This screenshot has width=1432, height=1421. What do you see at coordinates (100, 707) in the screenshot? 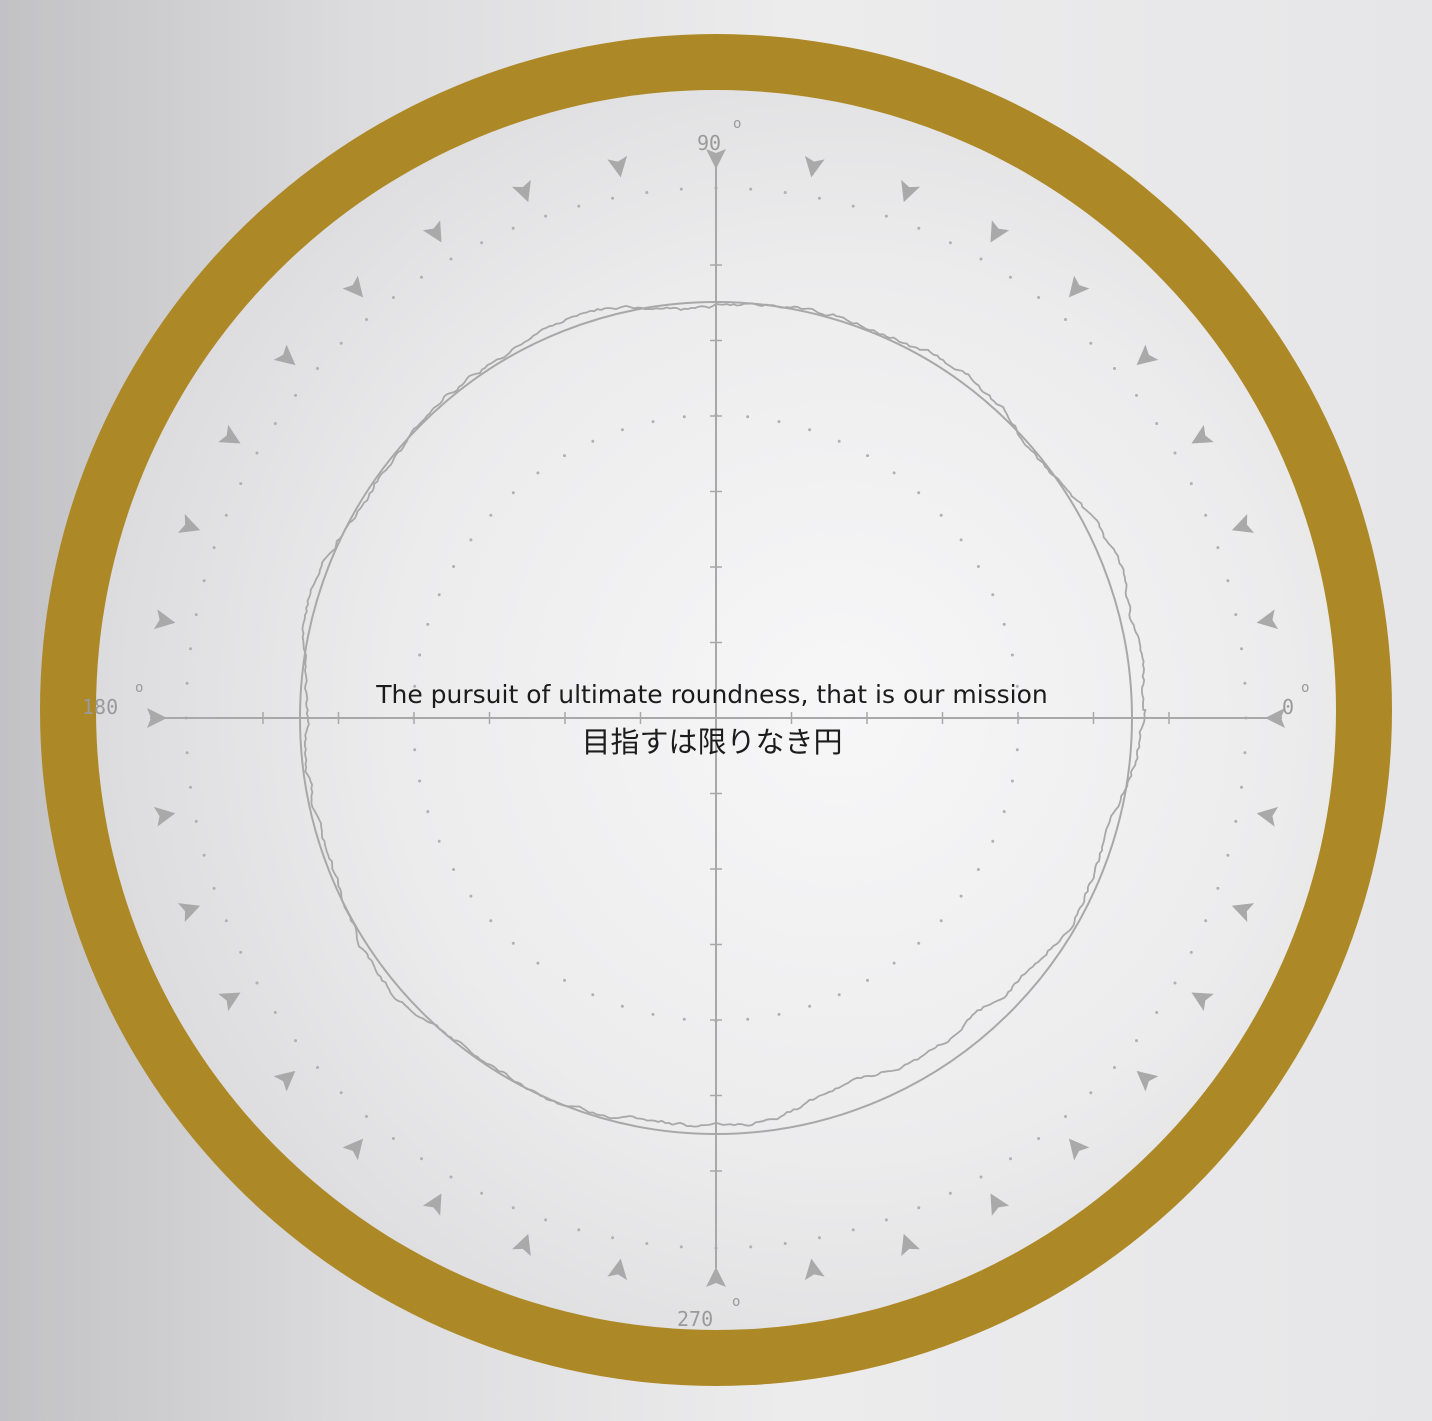
I see `angle-180-text: 180` at bounding box center [100, 707].